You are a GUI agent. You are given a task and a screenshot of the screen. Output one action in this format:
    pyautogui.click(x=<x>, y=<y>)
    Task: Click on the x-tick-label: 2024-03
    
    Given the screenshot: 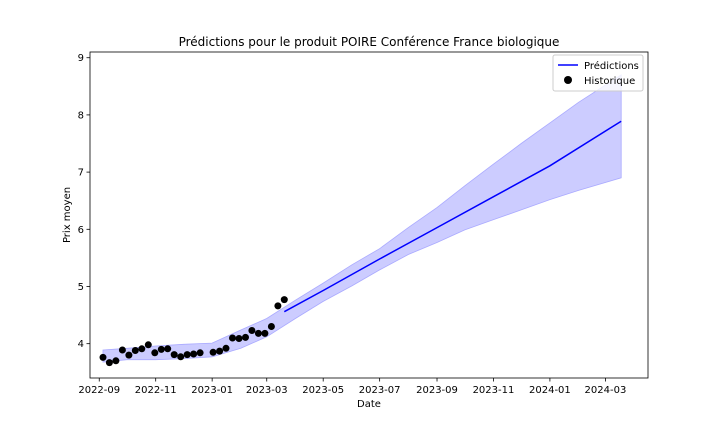 What is the action you would take?
    pyautogui.click(x=606, y=390)
    